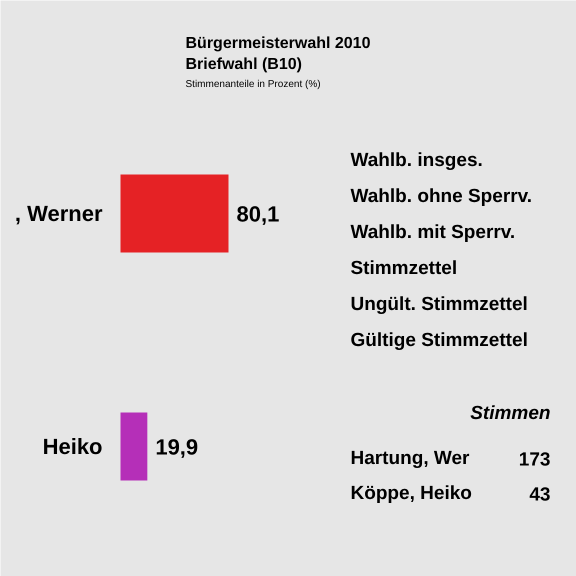  Describe the element at coordinates (510, 413) in the screenshot. I see `text: Stimmen` at that location.